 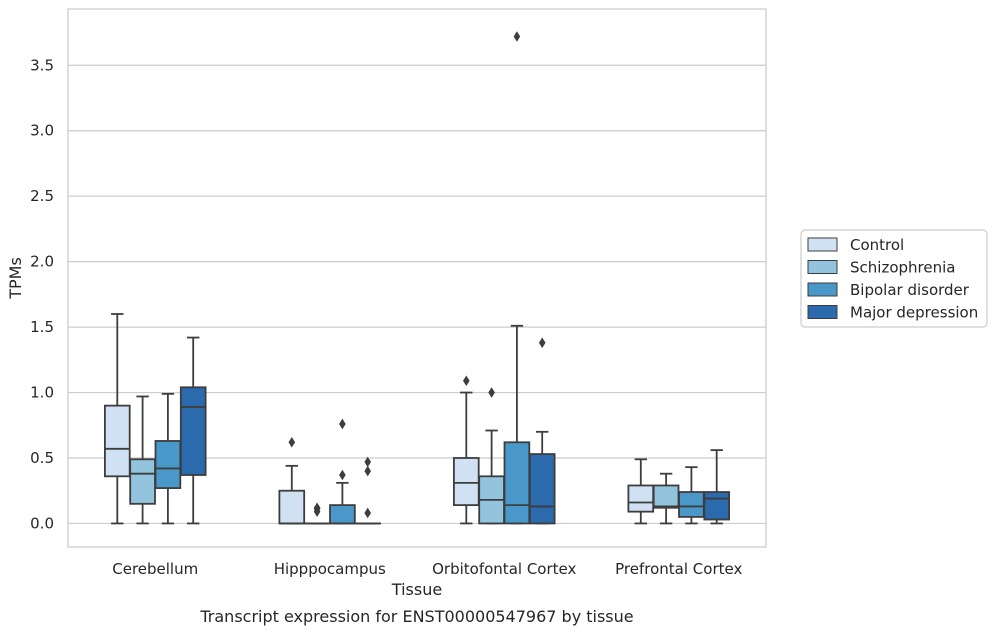 I want to click on y-tick-label: 1.0, so click(x=42, y=393).